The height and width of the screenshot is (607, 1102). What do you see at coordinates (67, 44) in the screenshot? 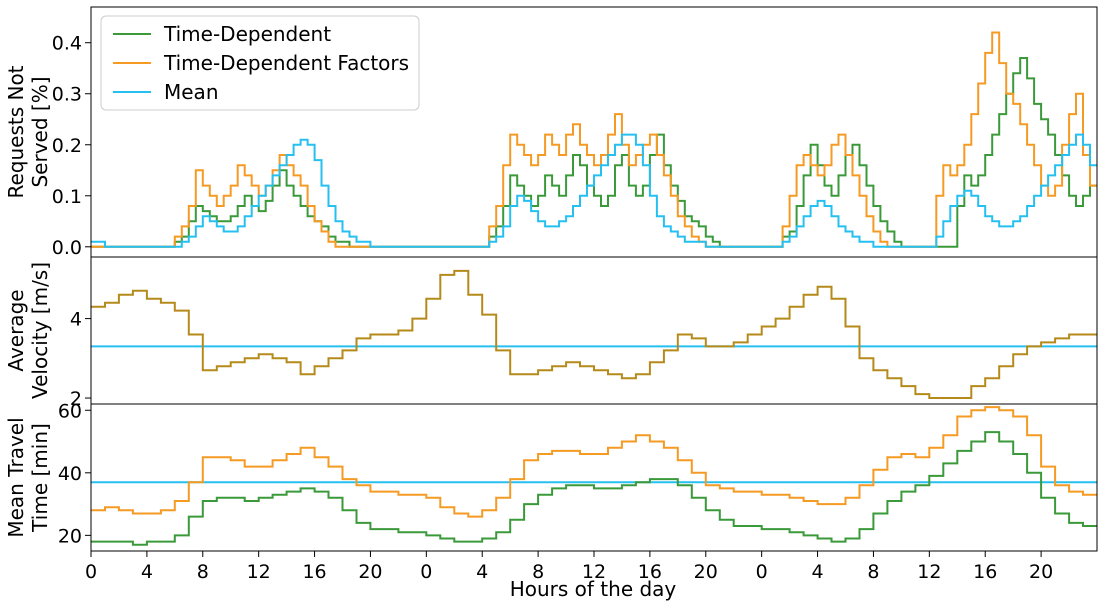
I see `y-tick-label: 0.4` at bounding box center [67, 44].